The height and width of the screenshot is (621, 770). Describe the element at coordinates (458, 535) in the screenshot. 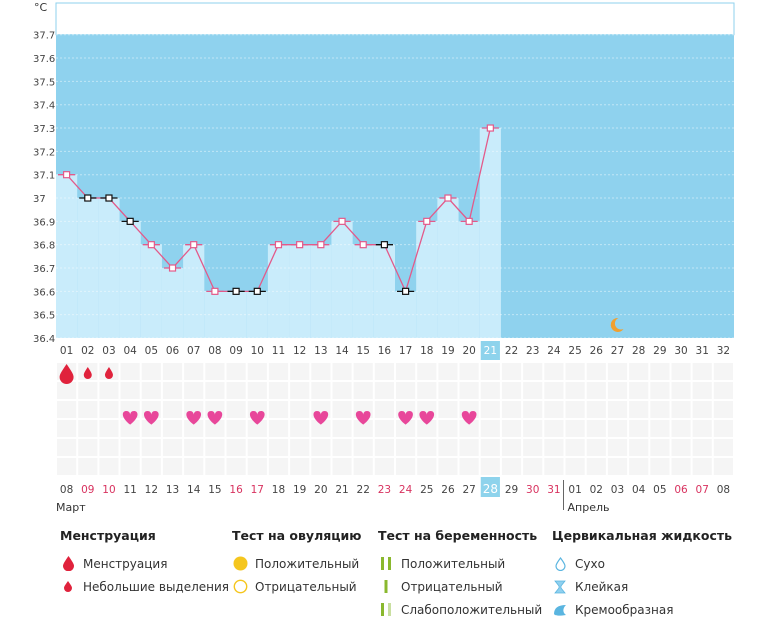

I see `legend-title-pregnancy: Тест на беременность` at that location.